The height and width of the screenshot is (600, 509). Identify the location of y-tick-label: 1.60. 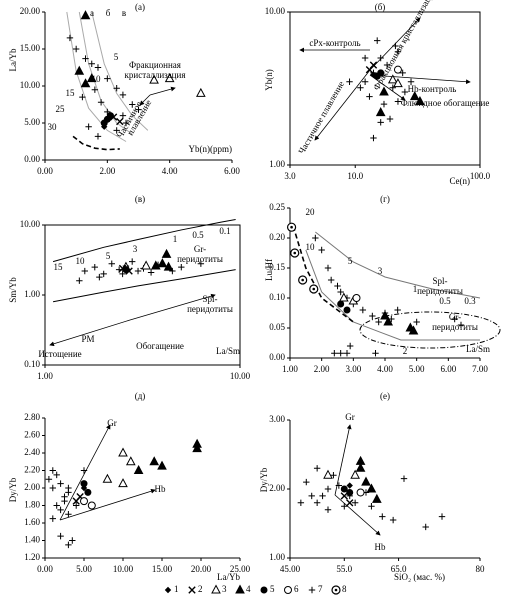
(32, 522).